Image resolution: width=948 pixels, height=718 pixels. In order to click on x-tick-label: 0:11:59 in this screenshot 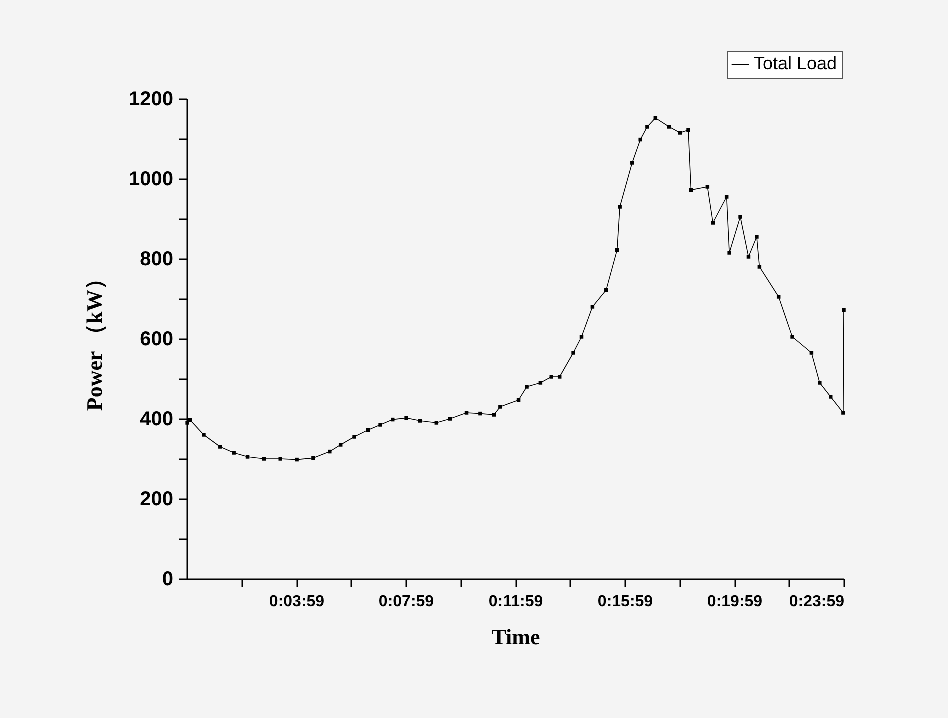, I will do `click(516, 602)`.